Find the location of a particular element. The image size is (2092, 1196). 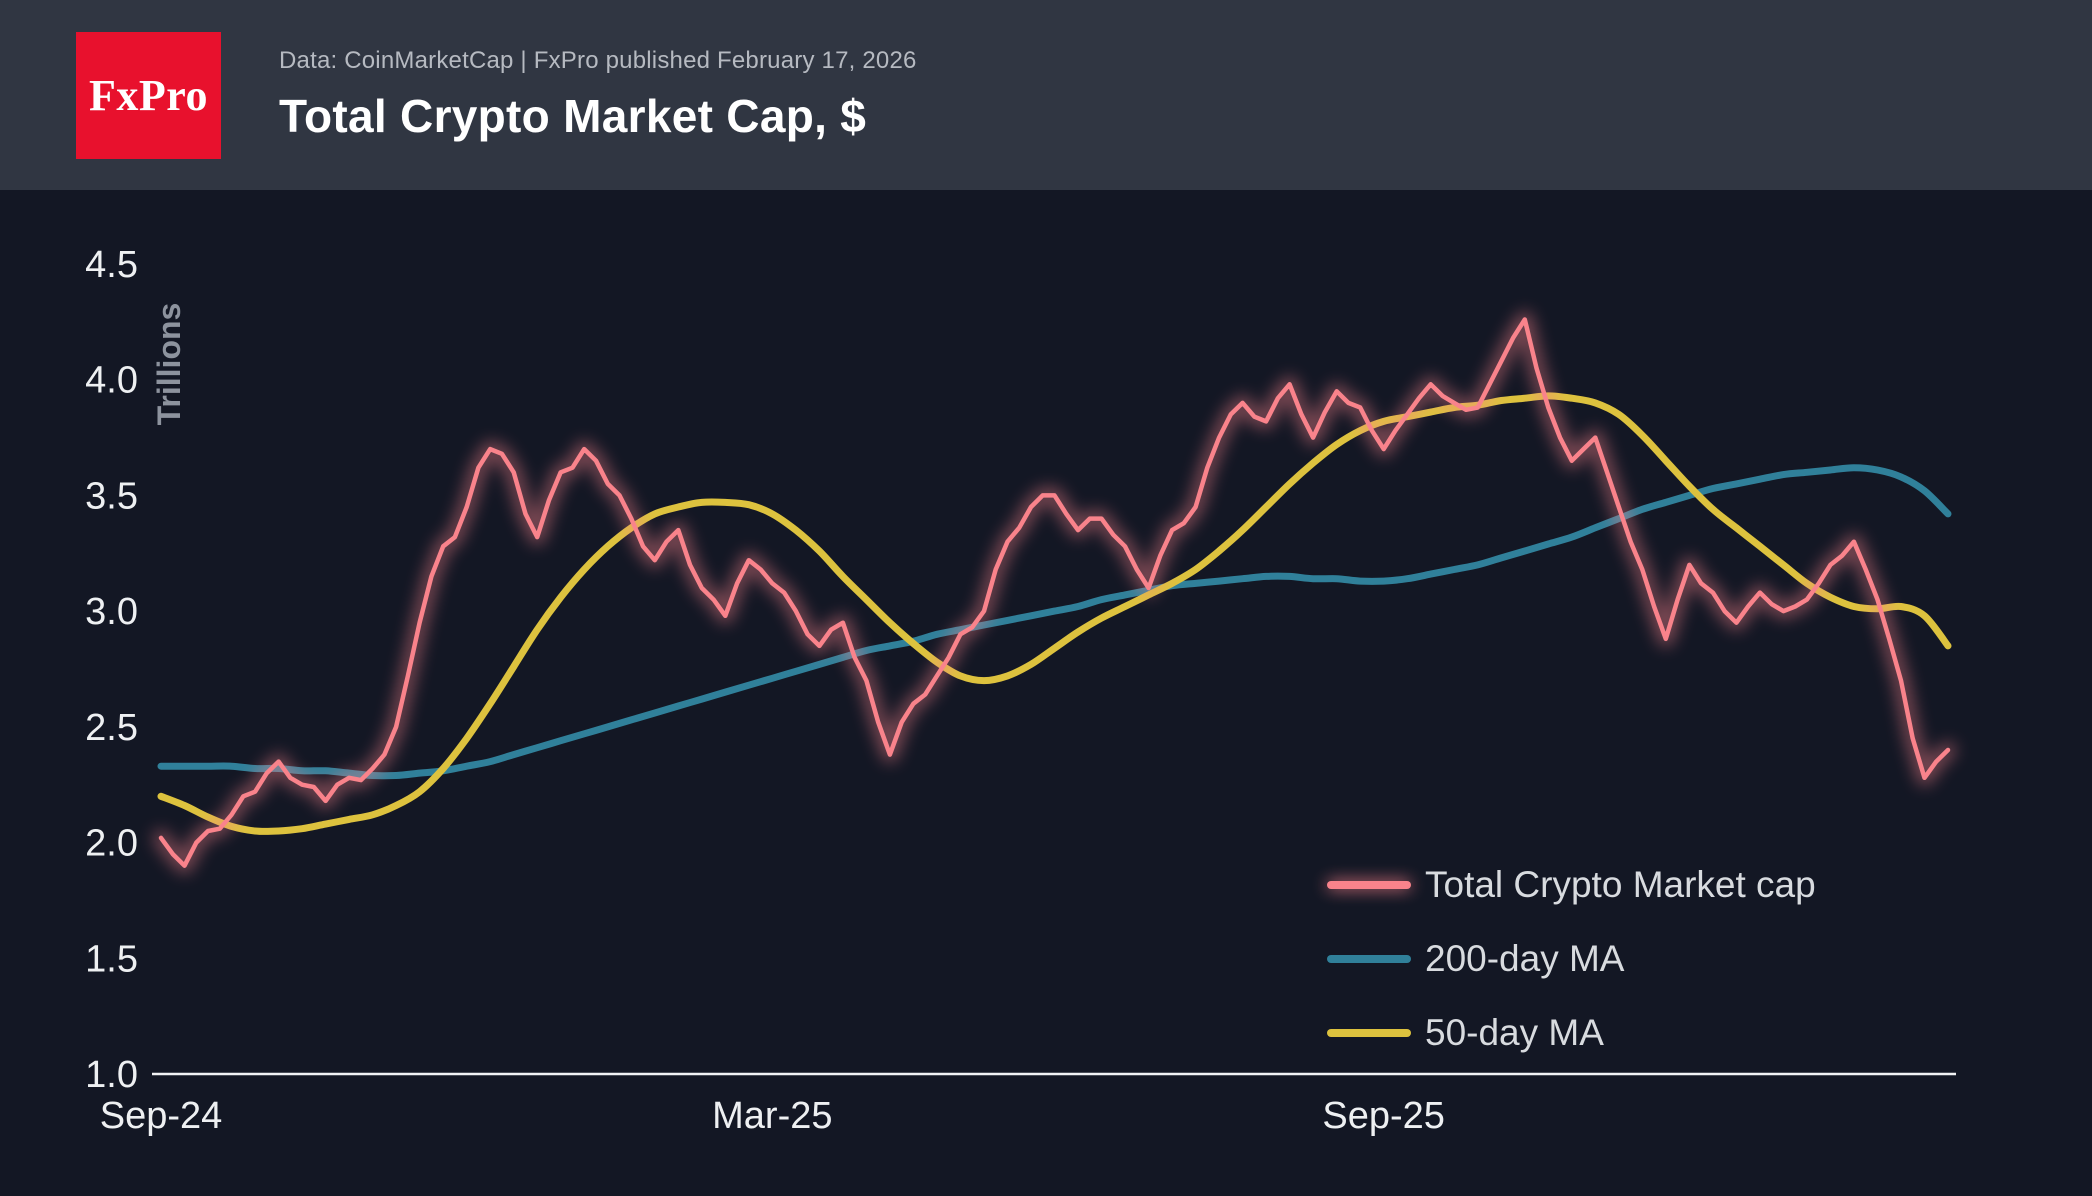

svg-text: Sep-25 is located at coordinates (1383, 1116).